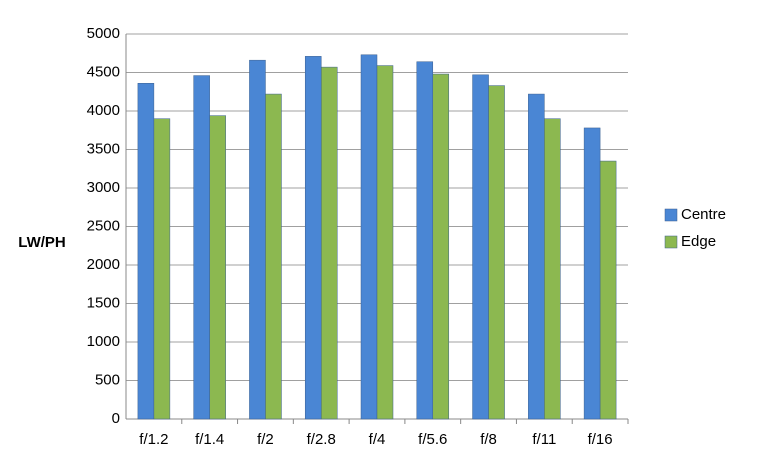 This screenshot has width=764, height=469. Describe the element at coordinates (103, 71) in the screenshot. I see `y-tick-label: 4500` at that location.